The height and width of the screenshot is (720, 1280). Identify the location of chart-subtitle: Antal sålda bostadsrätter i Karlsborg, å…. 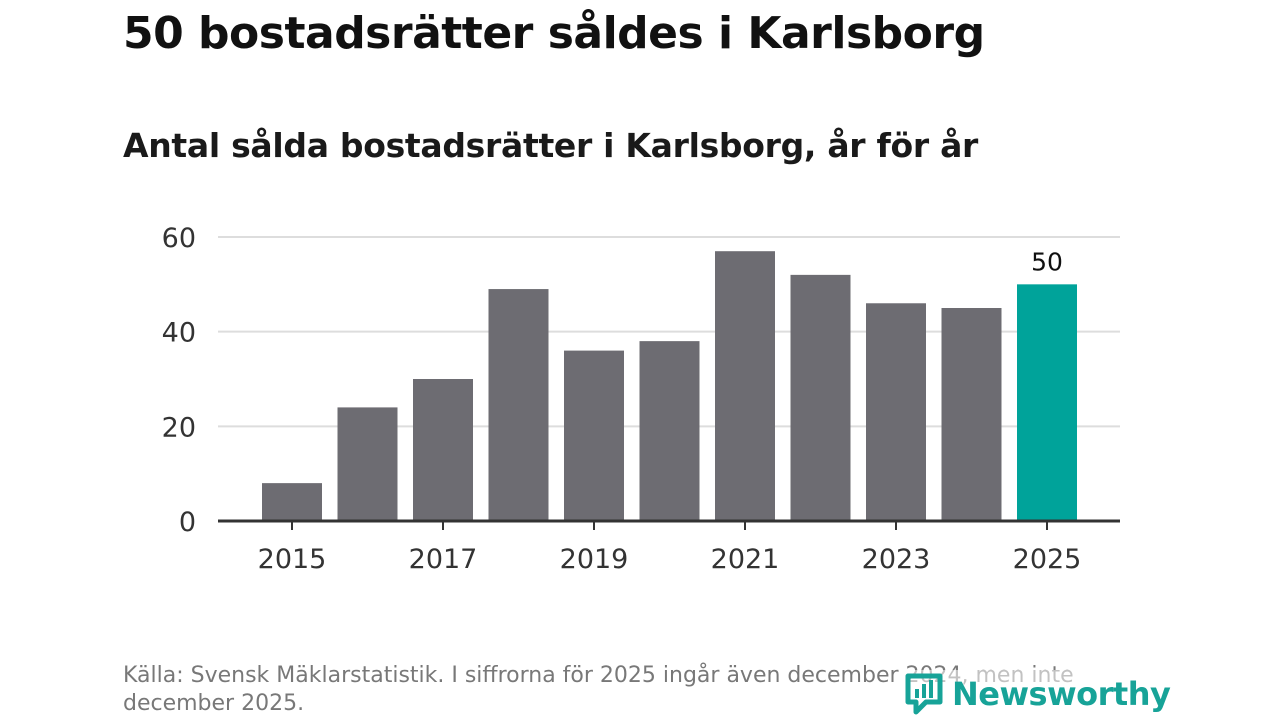
(551, 145).